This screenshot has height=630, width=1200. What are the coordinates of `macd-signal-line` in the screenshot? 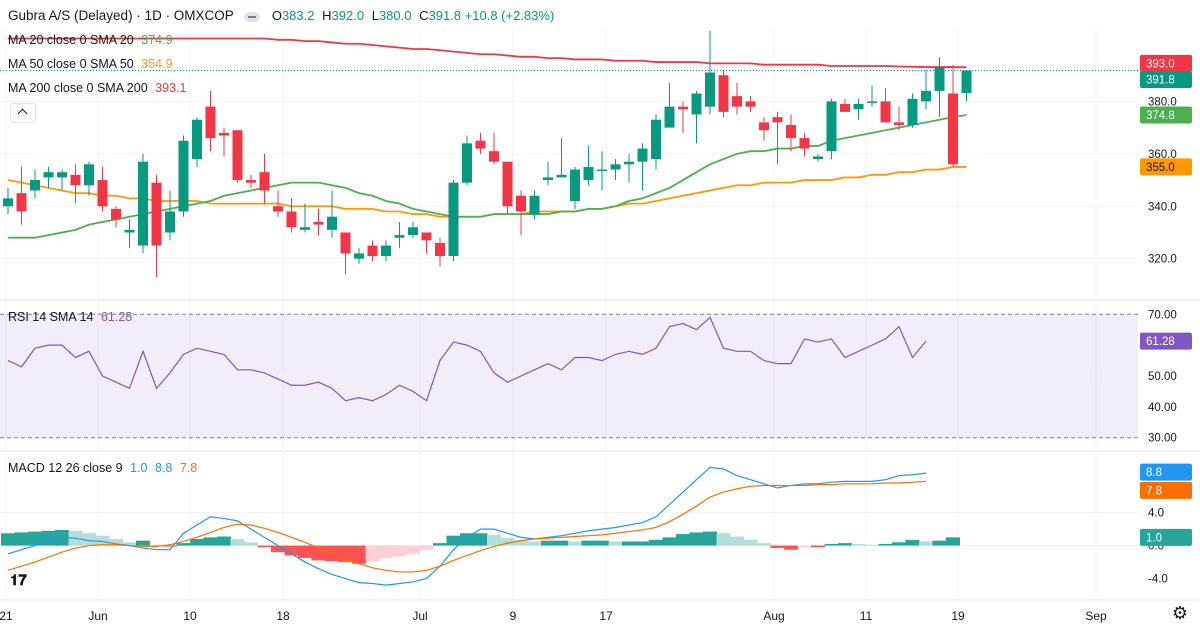 It's located at (467, 526).